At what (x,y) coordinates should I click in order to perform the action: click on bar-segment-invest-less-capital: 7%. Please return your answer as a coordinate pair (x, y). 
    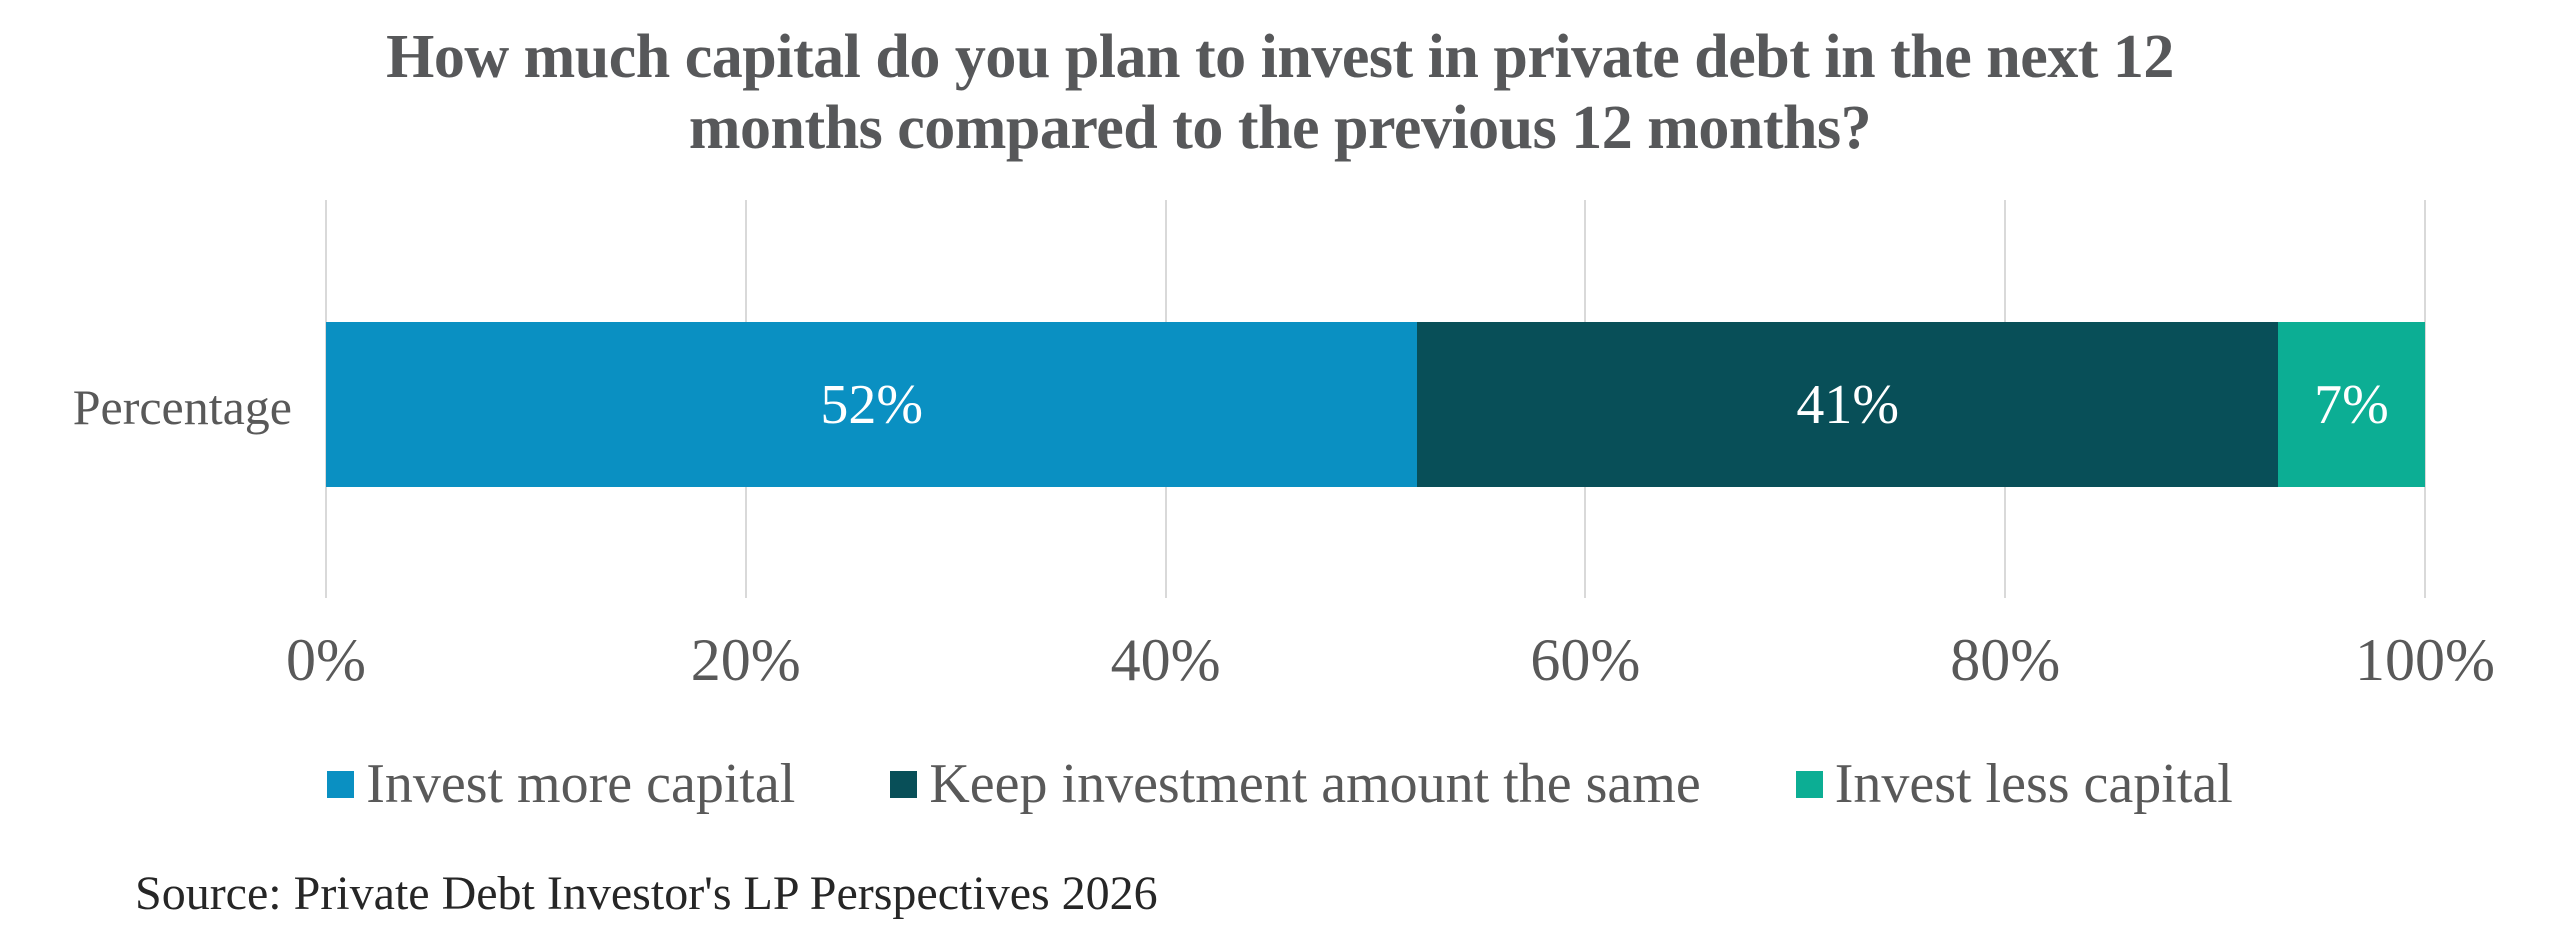
    Looking at the image, I should click on (2351, 404).